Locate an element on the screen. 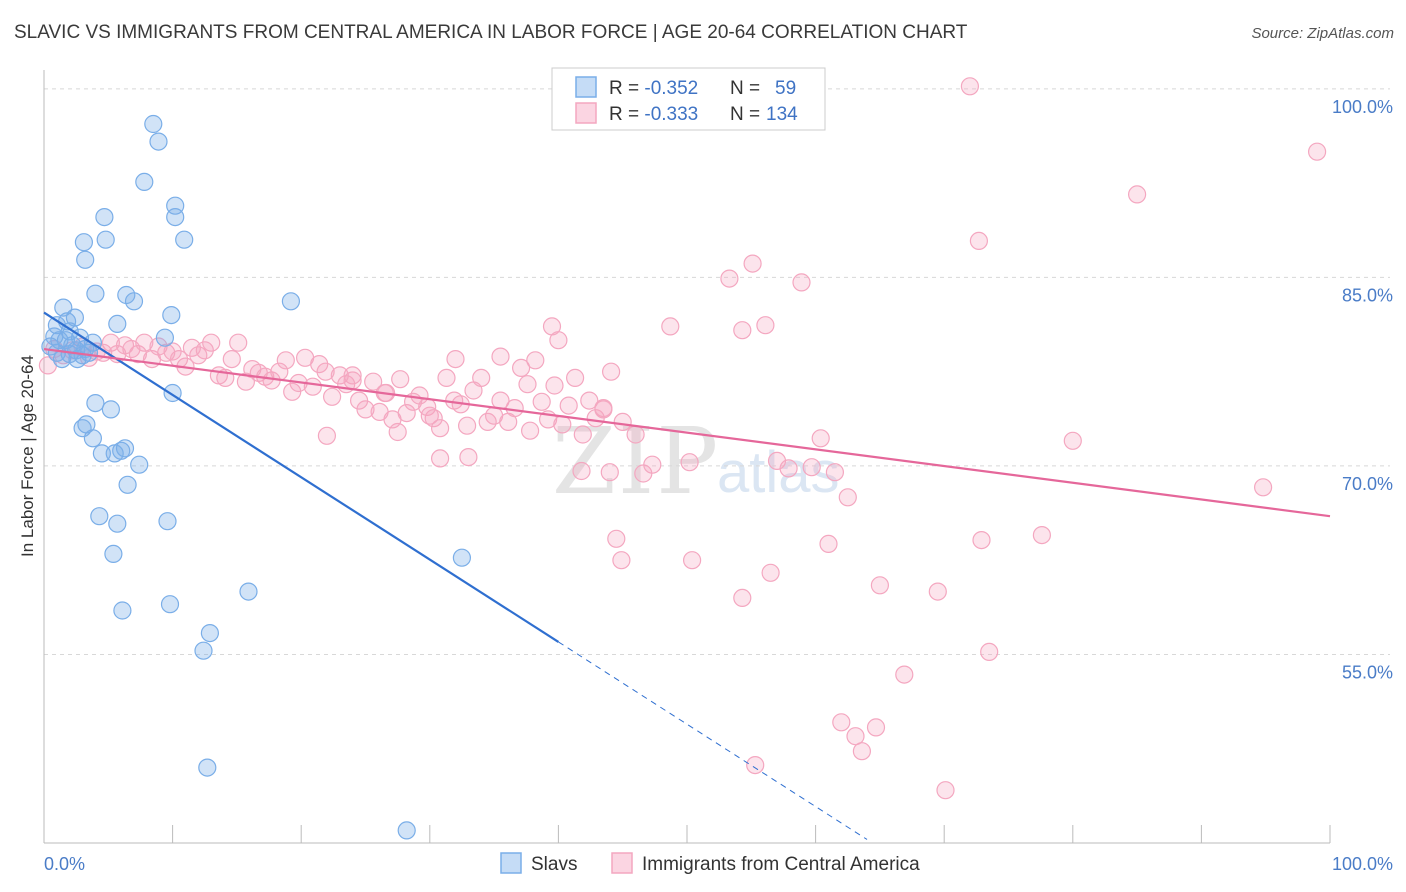  y-tick-label: 85.0% is located at coordinates (1367, 295).